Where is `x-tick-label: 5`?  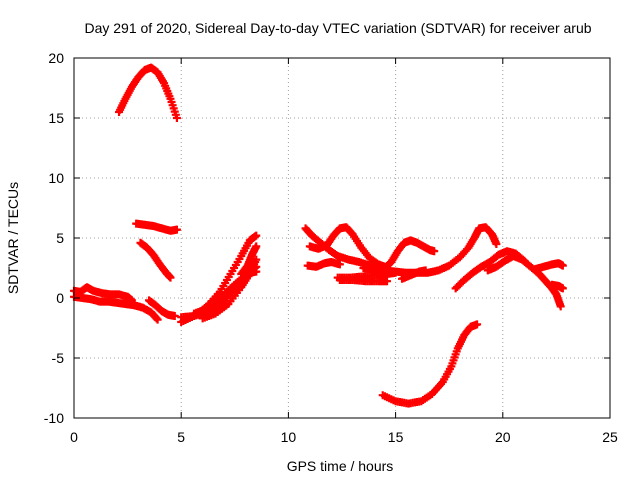
x-tick-label: 5 is located at coordinates (181, 437).